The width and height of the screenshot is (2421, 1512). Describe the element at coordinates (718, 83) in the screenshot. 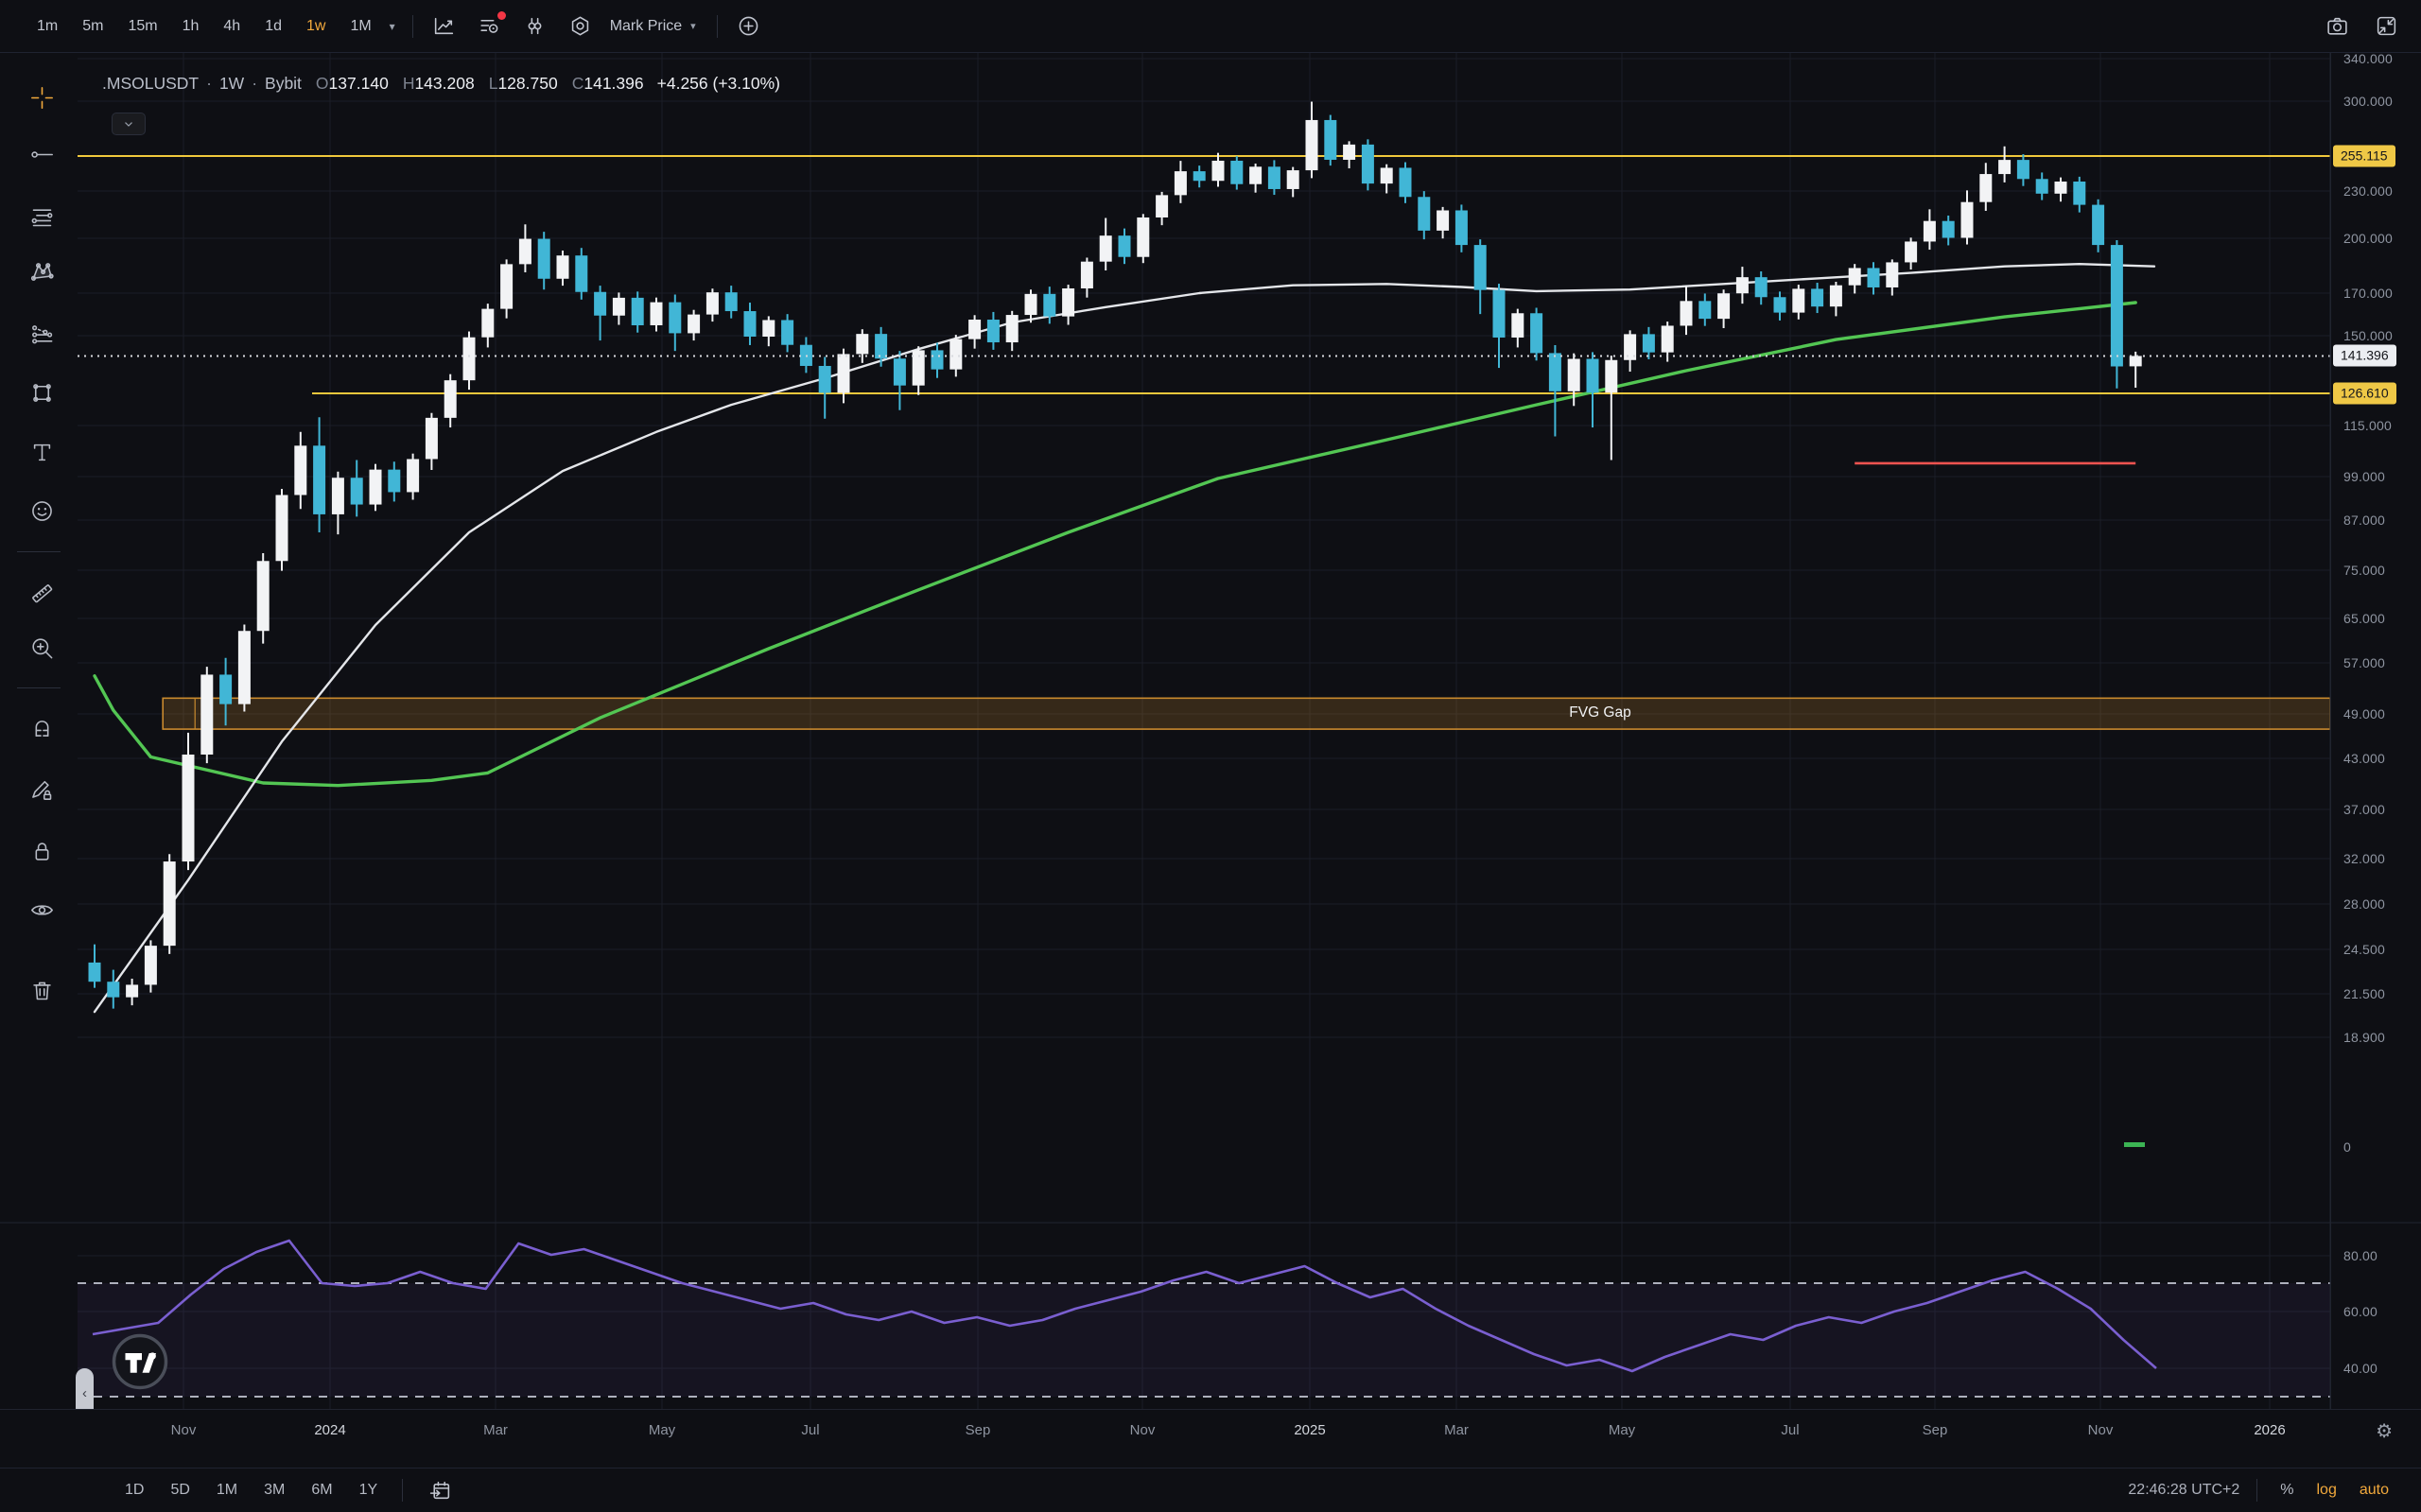

I see `change-value: +4.256 (+3.10%)` at that location.